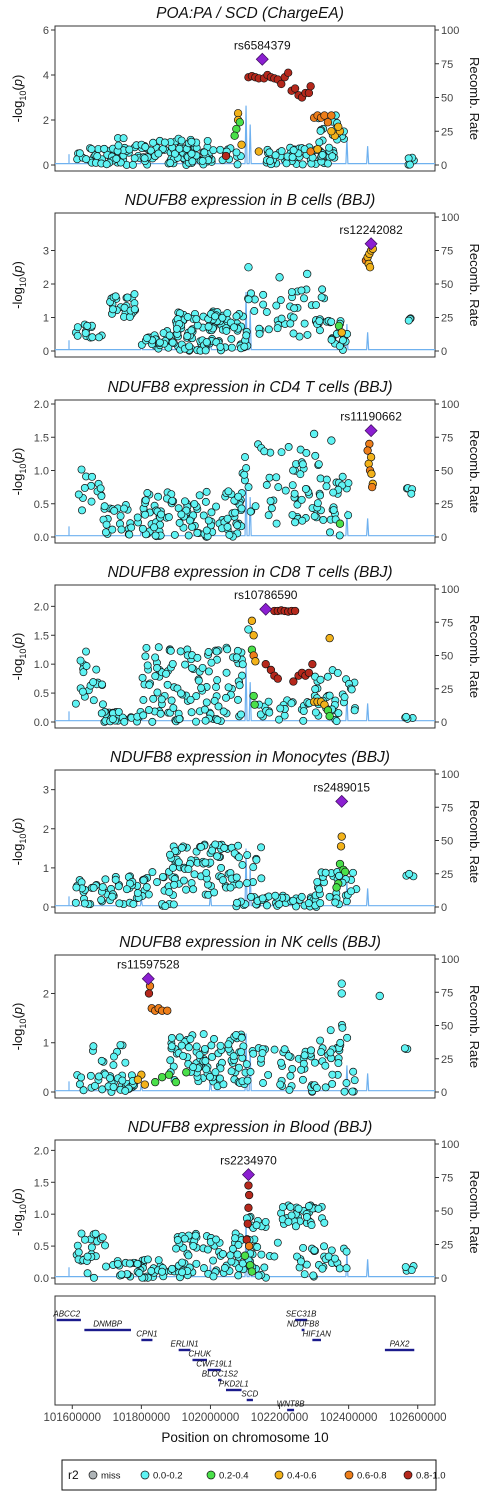 Image resolution: width=500 pixels, height=1500 pixels. Describe the element at coordinates (245, 1231) in the screenshot. I see `snp-points` at that location.